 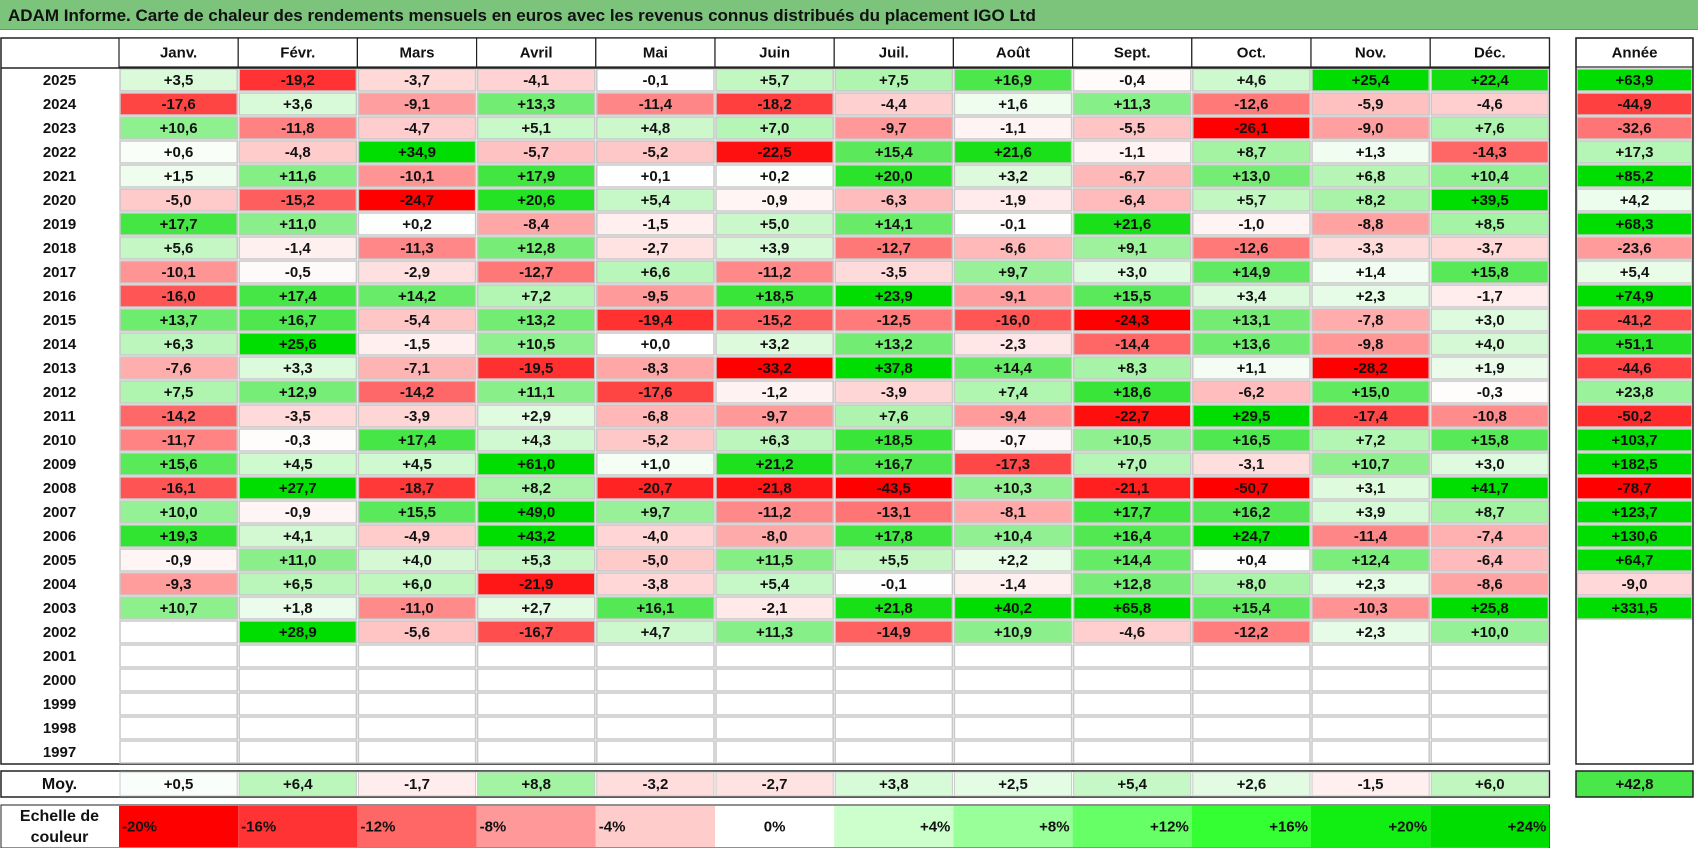 What do you see at coordinates (1371, 512) in the screenshot?
I see `heat-cell-value: +3,9` at bounding box center [1371, 512].